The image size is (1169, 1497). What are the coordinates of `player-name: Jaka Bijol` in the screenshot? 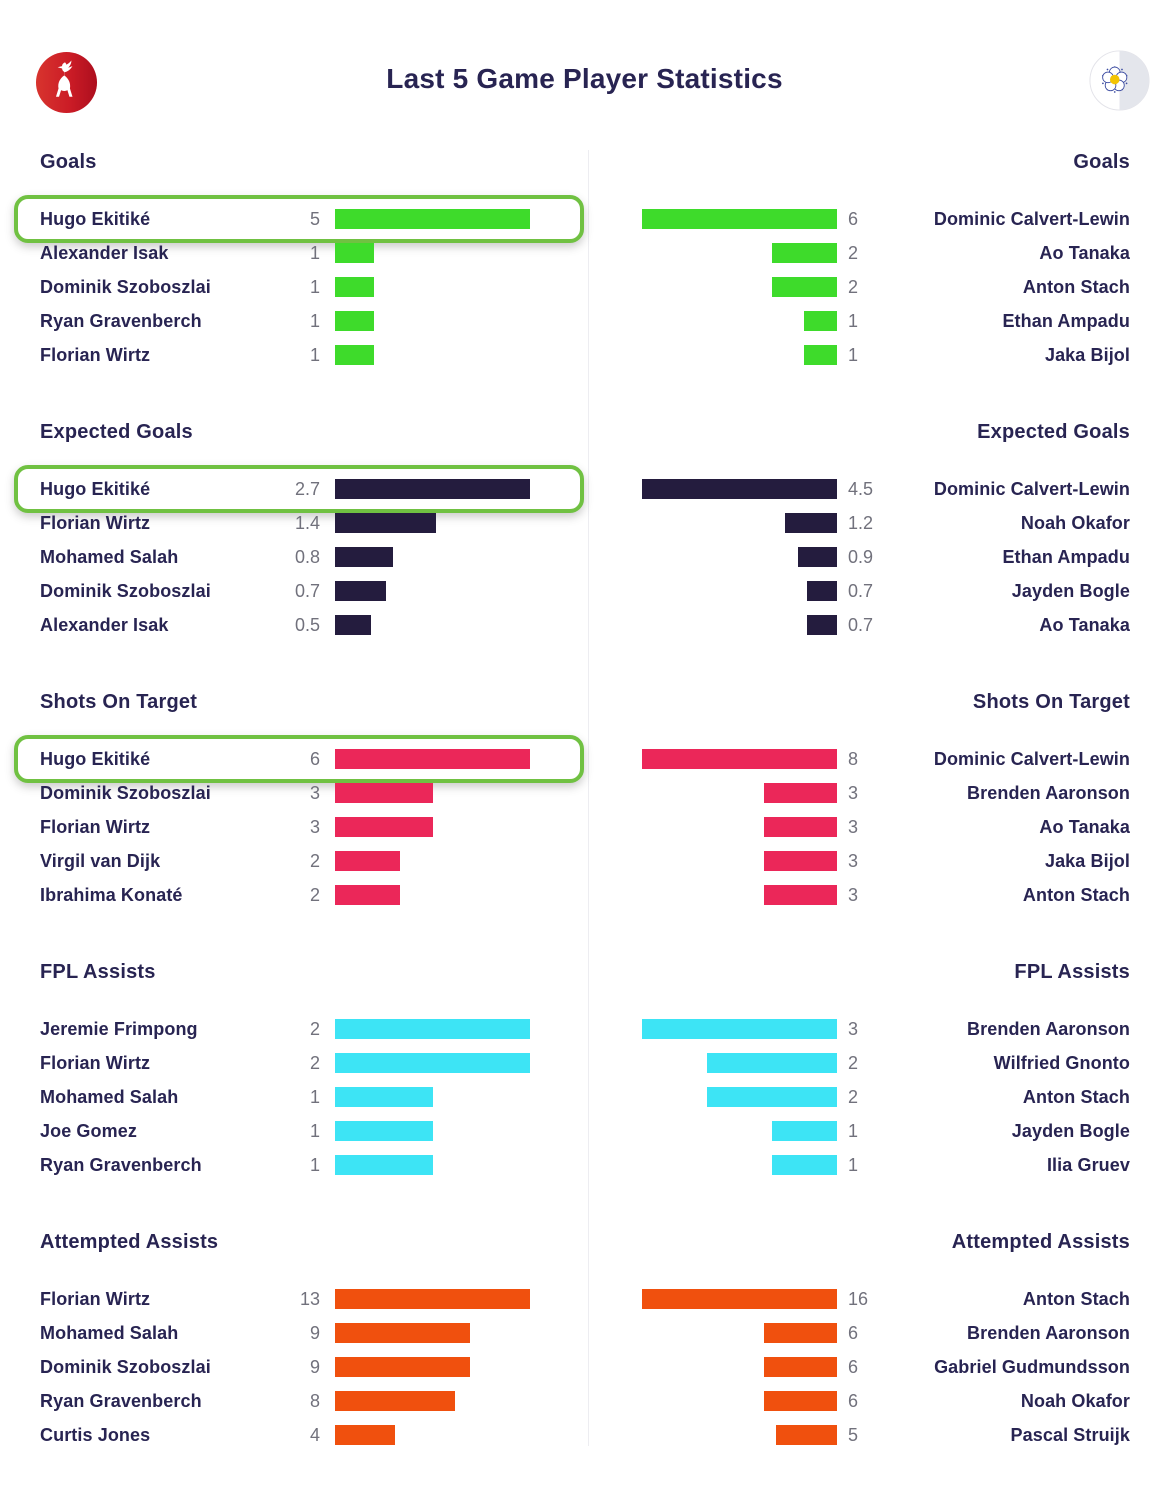 It's located at (1087, 354).